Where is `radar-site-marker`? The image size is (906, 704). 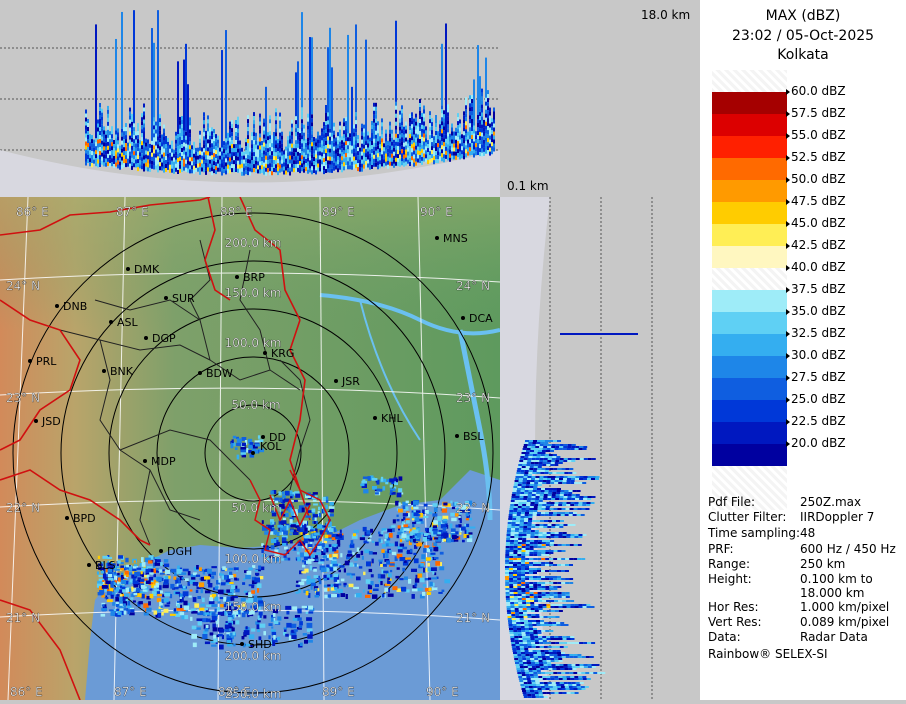
radar-site-marker is located at coordinates (253, 453).